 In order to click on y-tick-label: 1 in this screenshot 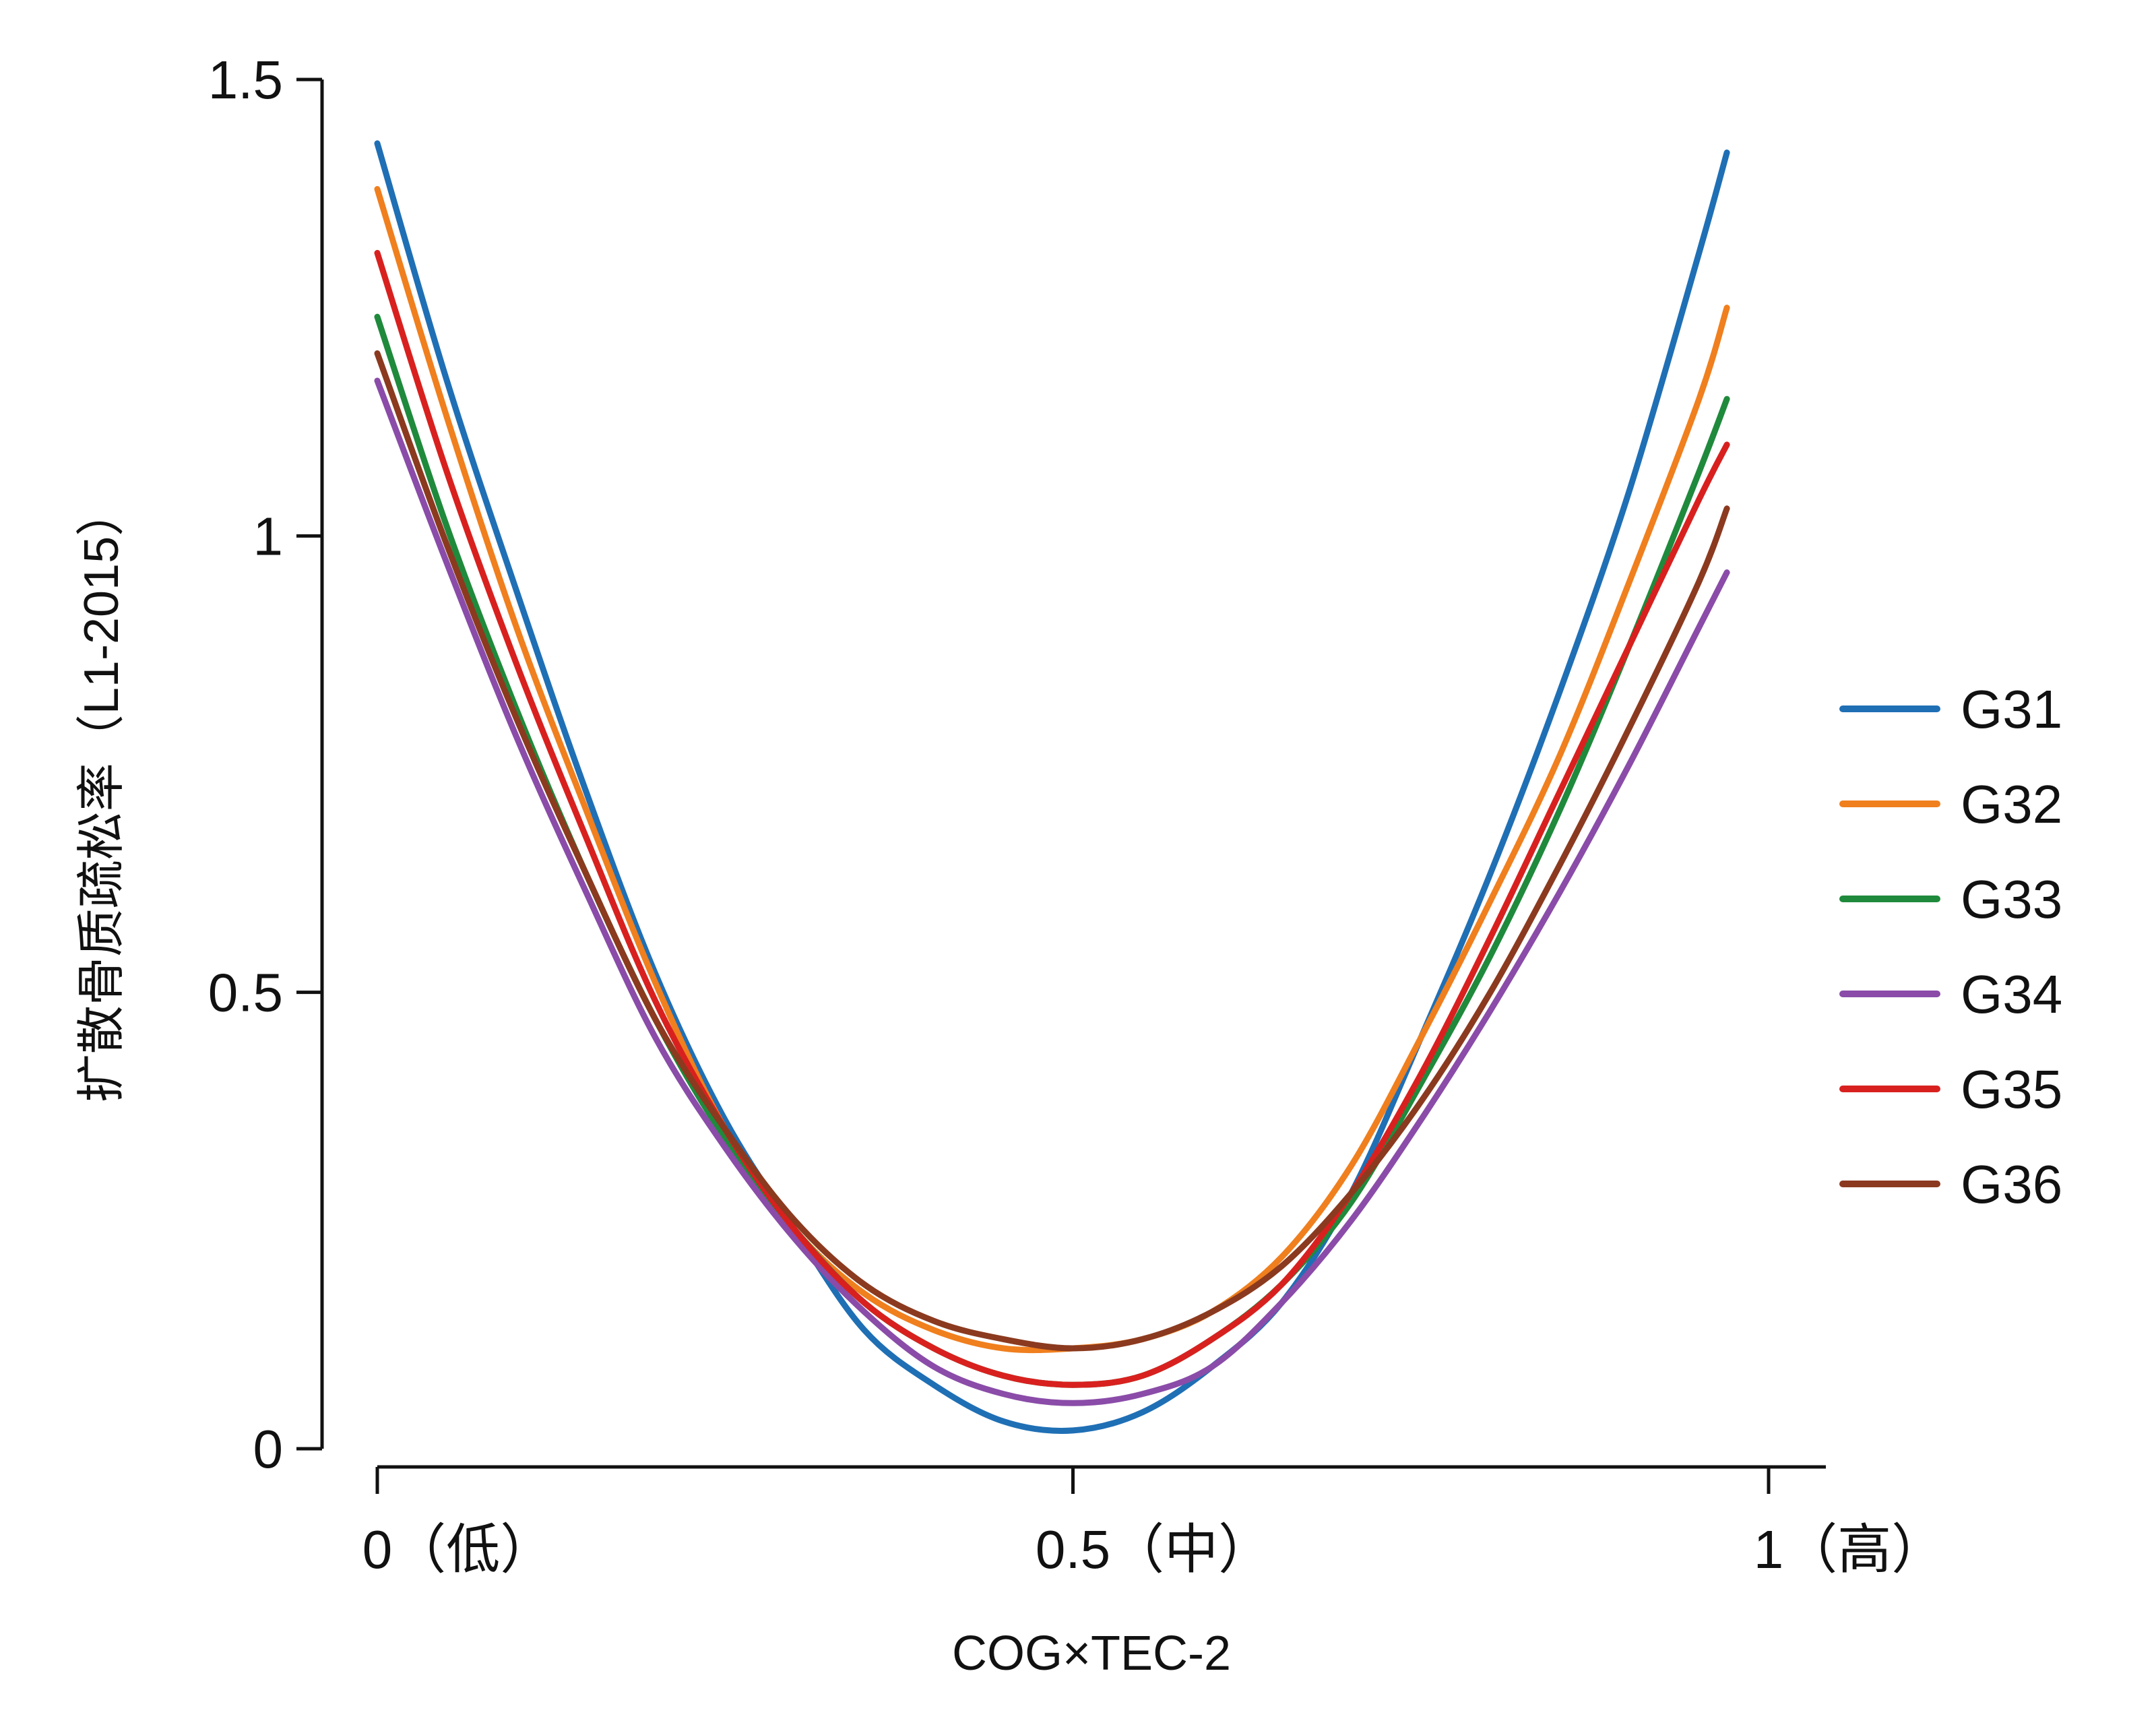, I will do `click(268, 536)`.